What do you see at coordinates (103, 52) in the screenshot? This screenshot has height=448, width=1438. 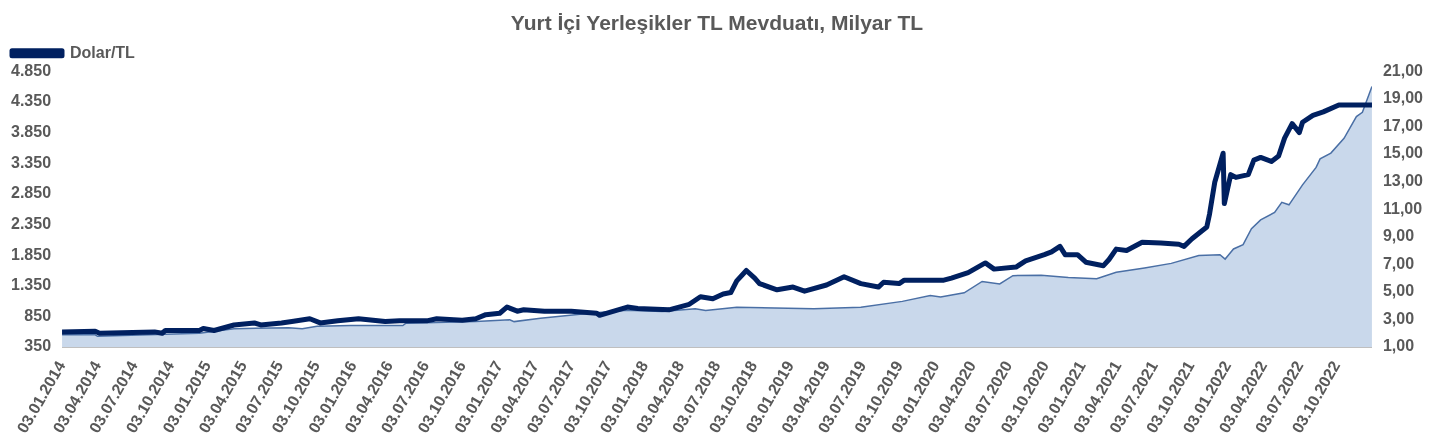 I see `legend-label: Dolar/TL` at bounding box center [103, 52].